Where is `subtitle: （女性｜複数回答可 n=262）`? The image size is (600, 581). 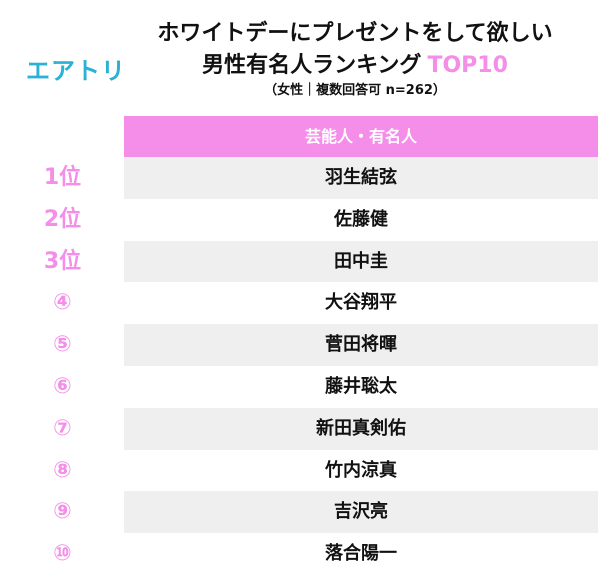
subtitle: （女性｜複数回答可 n=262） is located at coordinates (355, 90).